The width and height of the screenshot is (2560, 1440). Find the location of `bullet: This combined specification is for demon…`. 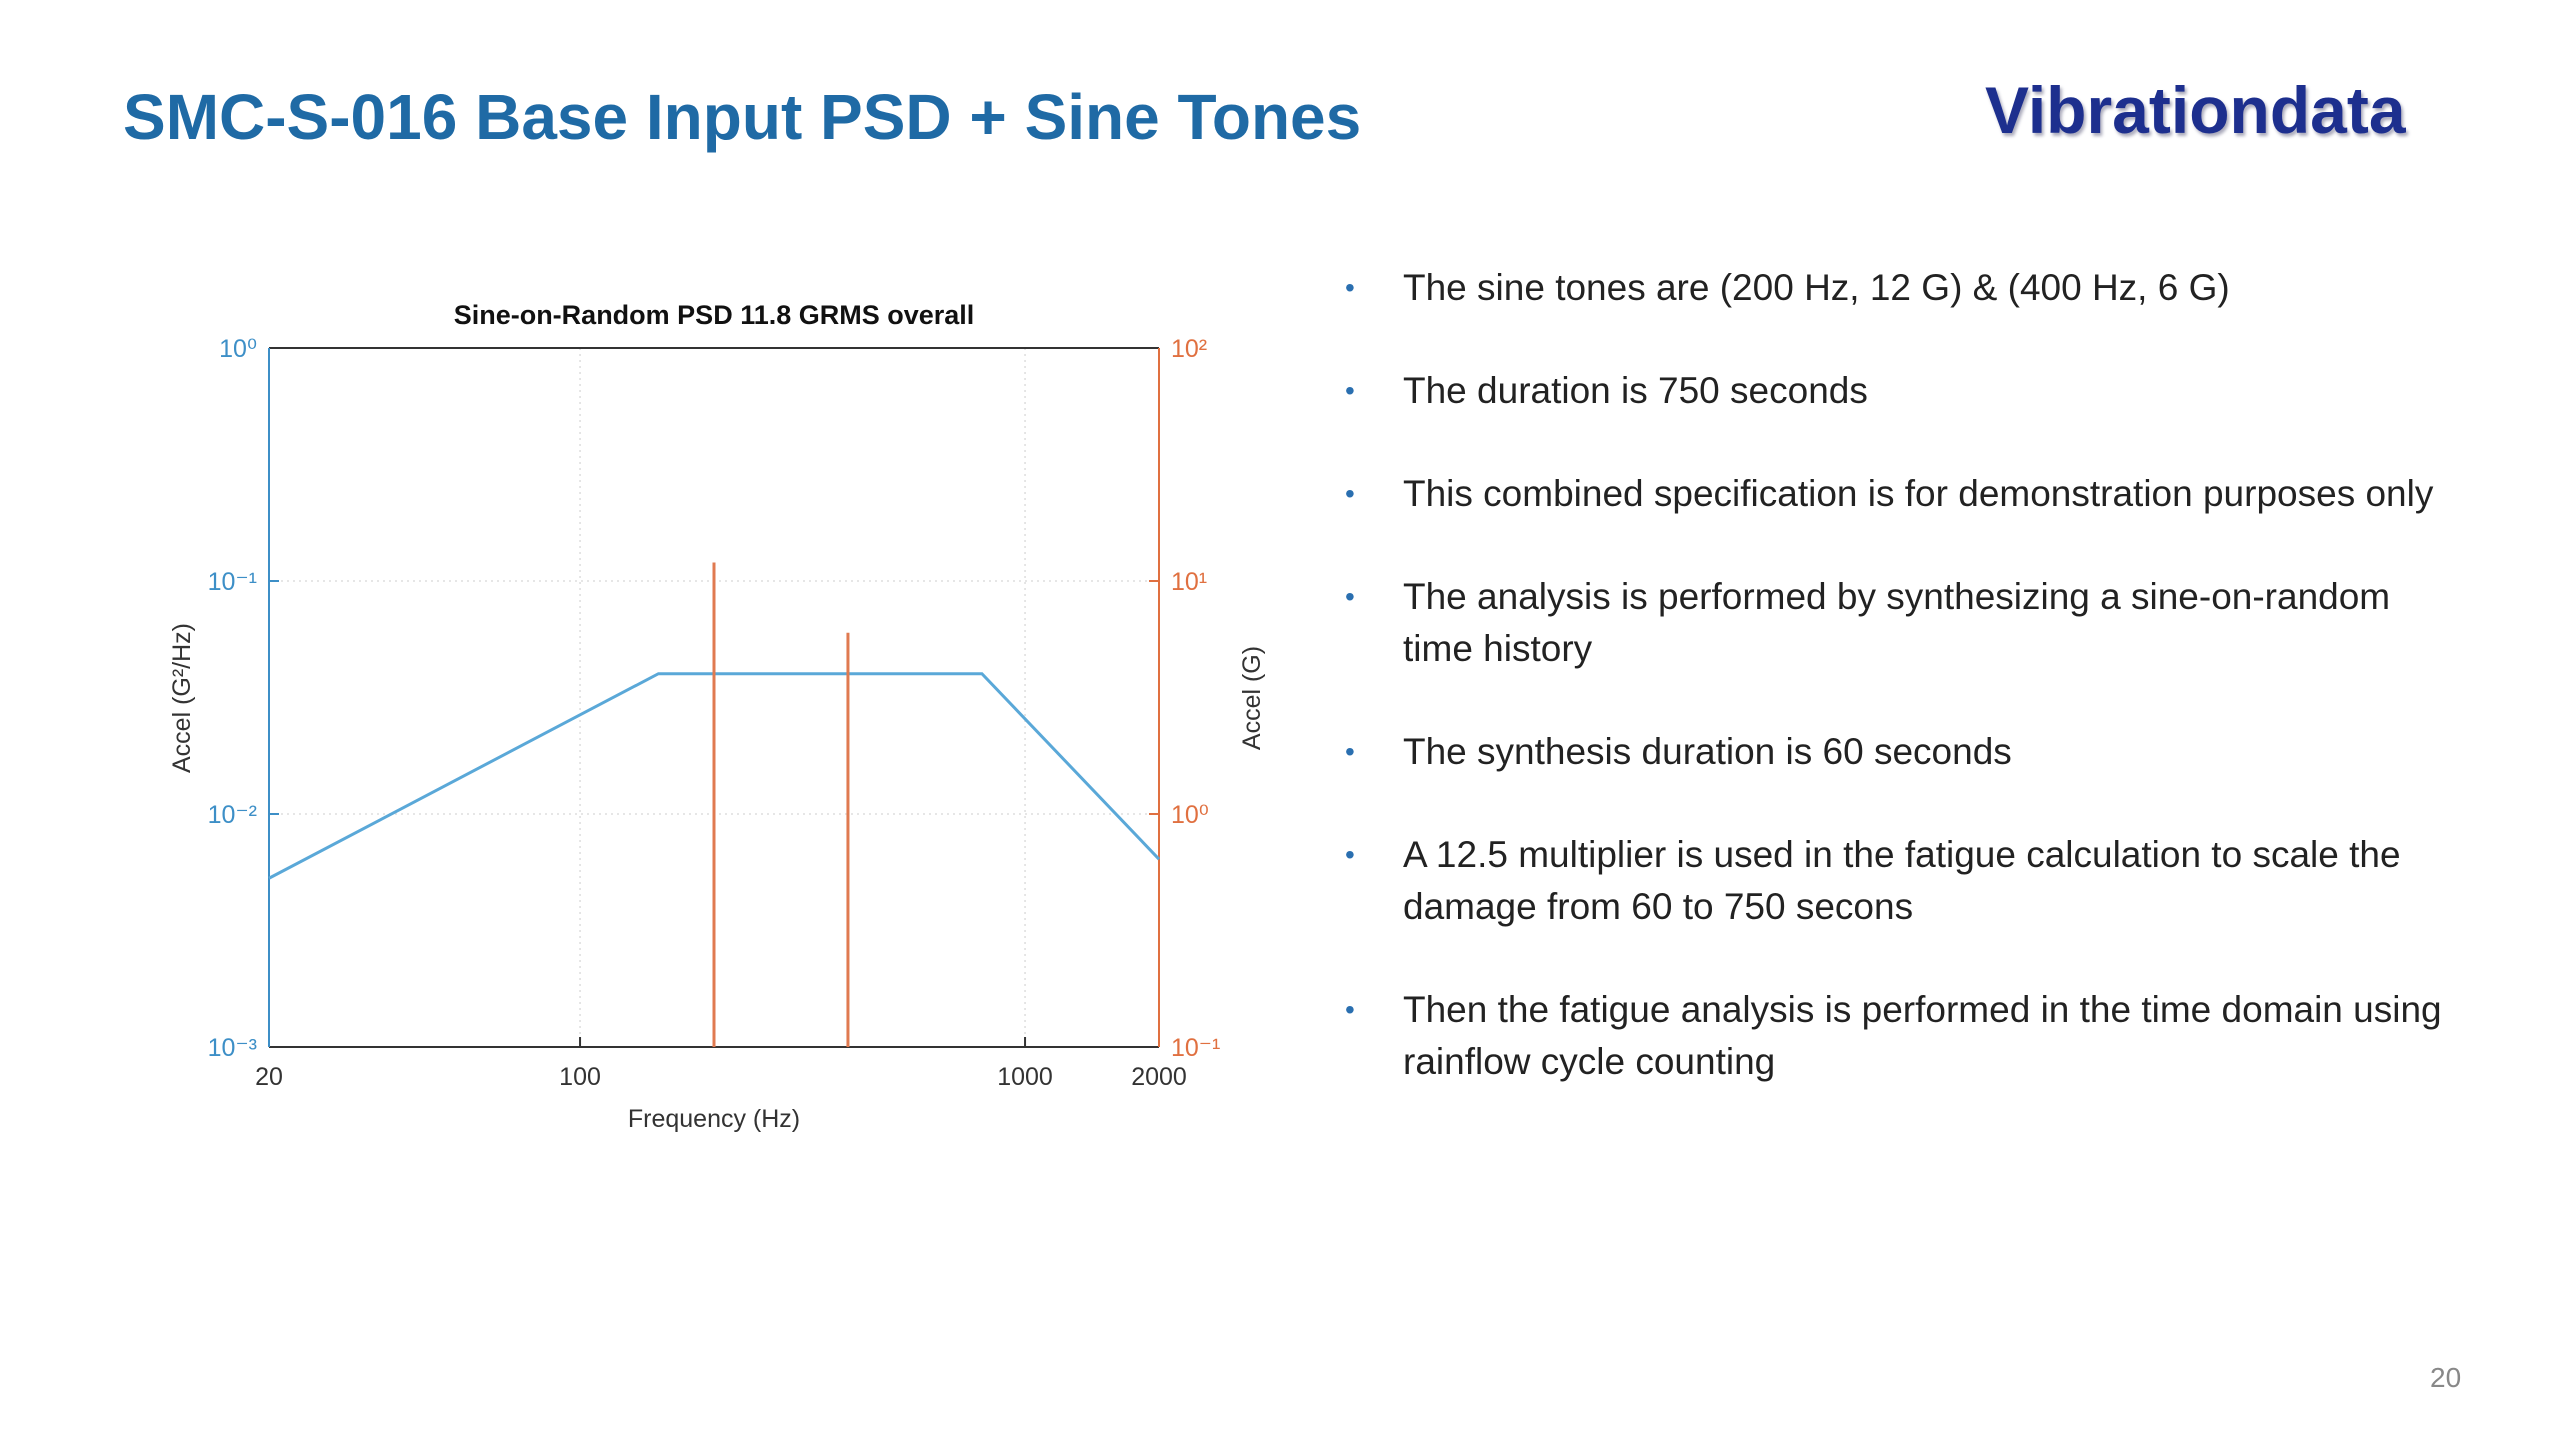

bullet: This combined specification is for demon… is located at coordinates (1900, 494).